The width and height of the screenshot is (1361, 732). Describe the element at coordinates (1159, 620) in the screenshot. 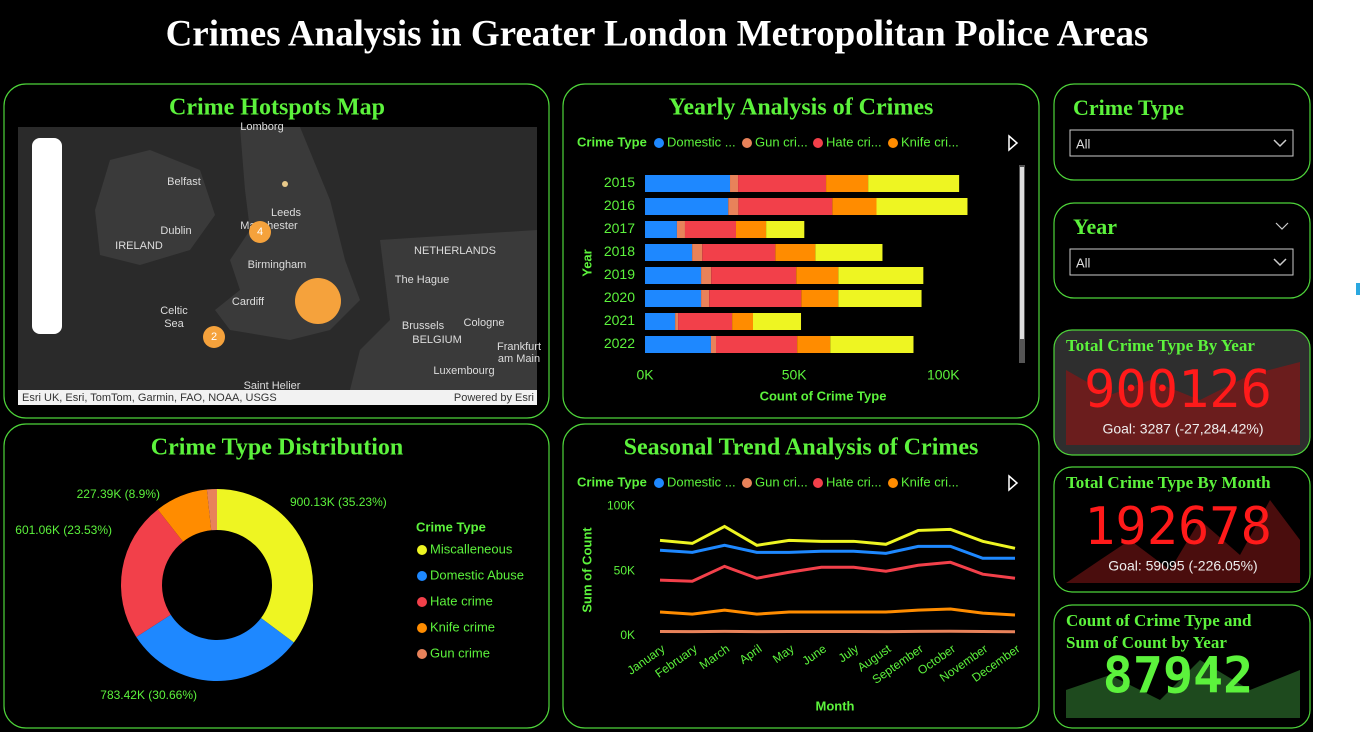

I see `kpi-title: Count of Crime Type and` at that location.